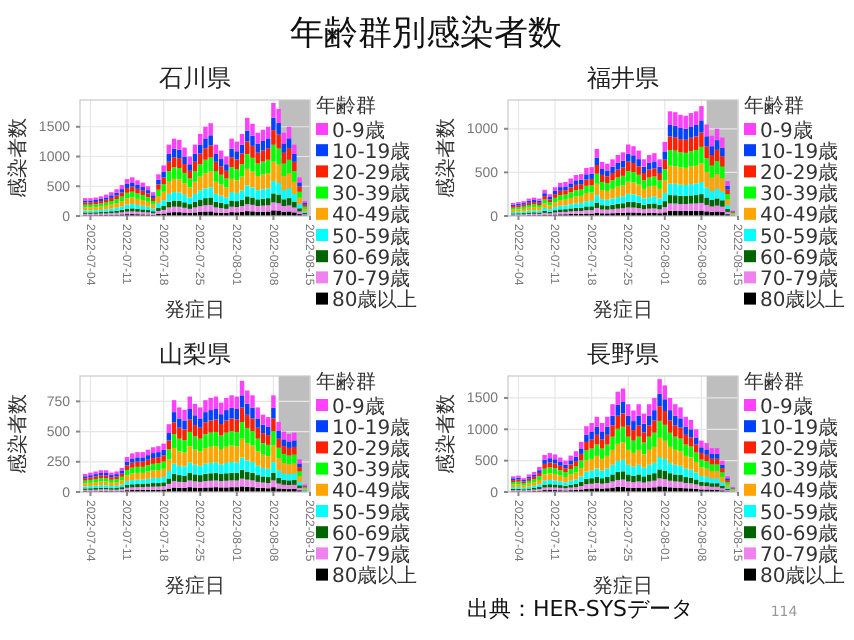 The height and width of the screenshot is (640, 854). I want to click on text: 年齢群別感染者数, so click(426, 34).